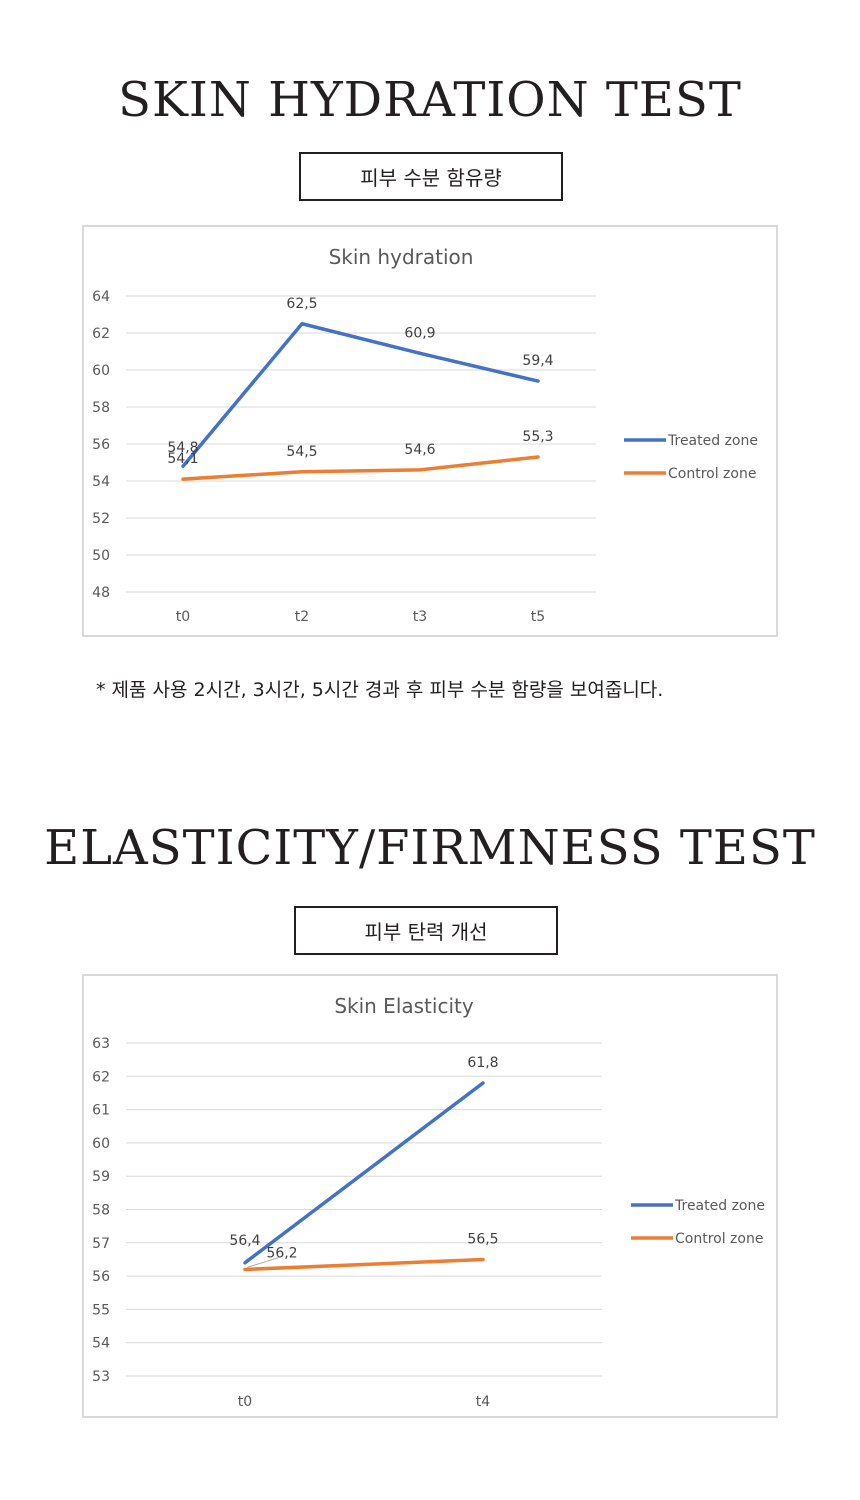 Image resolution: width=860 pixels, height=1500 pixels. What do you see at coordinates (419, 333) in the screenshot?
I see `data-label: 60,9` at bounding box center [419, 333].